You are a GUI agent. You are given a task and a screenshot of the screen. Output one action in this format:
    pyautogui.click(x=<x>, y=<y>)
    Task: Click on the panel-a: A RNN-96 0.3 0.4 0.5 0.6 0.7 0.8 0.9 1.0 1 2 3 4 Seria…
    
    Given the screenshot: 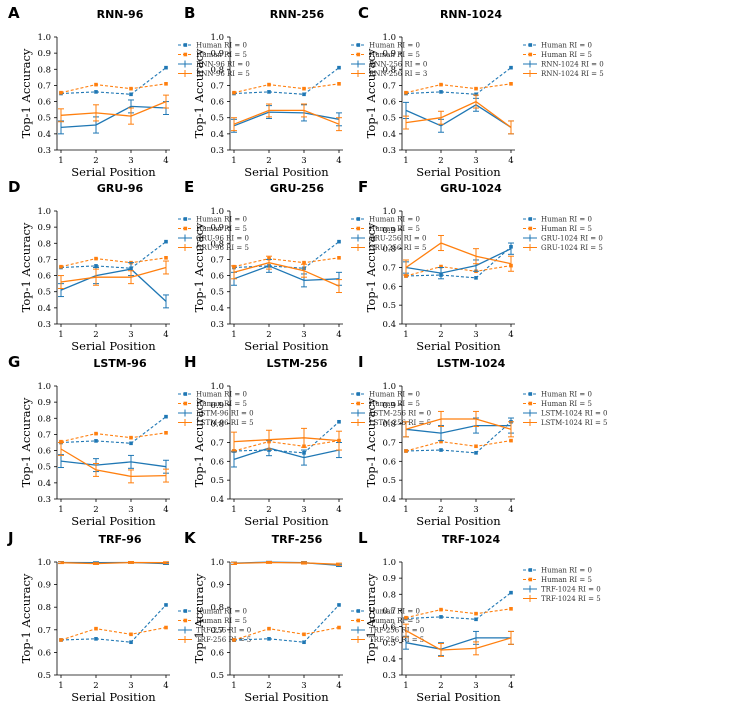 What is the action you would take?
    pyautogui.click(x=129, y=91)
    